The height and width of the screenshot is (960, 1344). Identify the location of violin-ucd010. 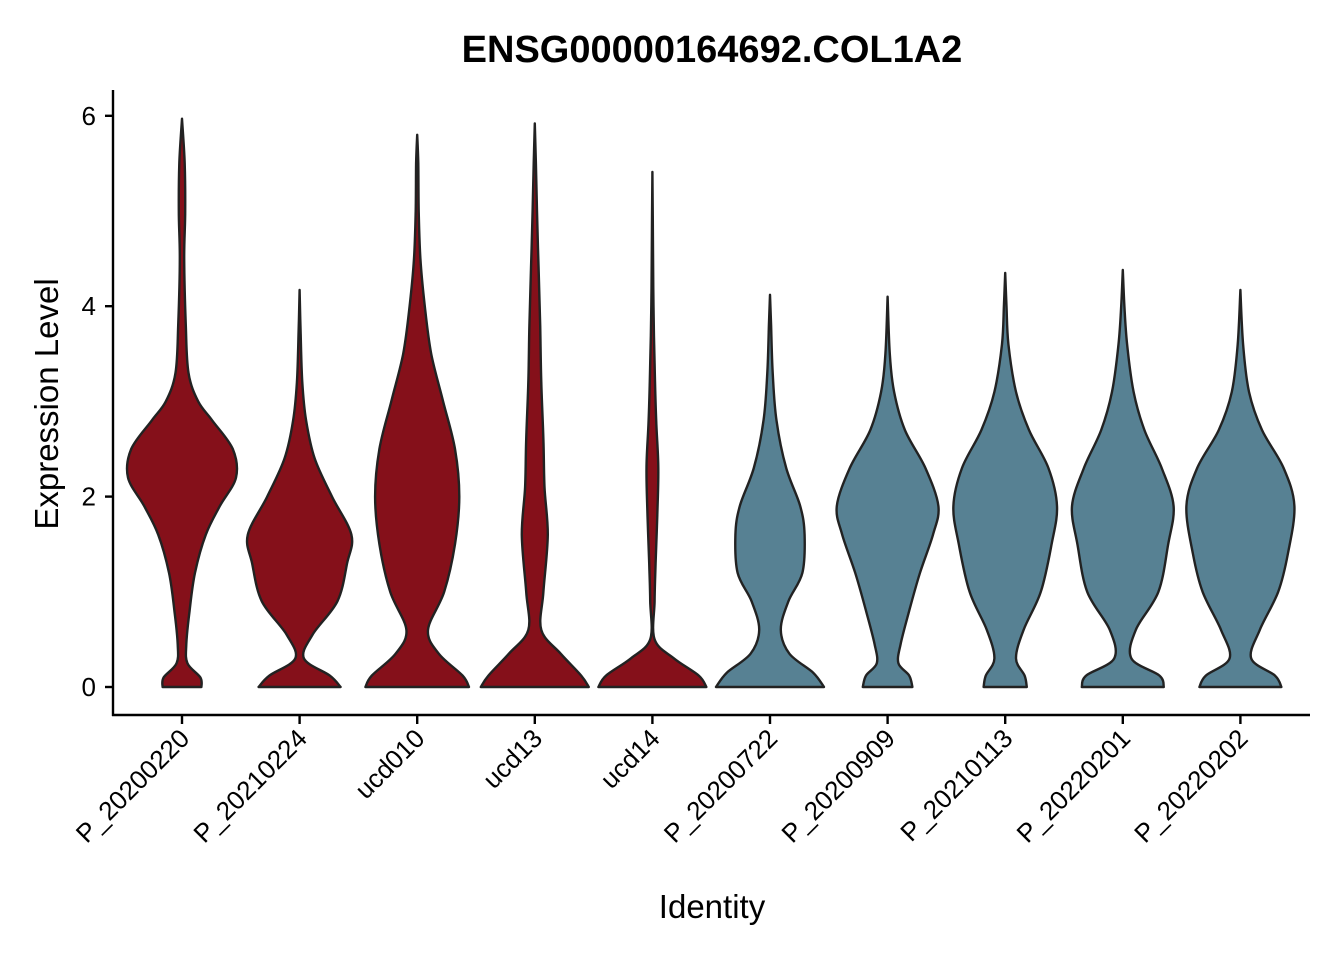
(417, 411).